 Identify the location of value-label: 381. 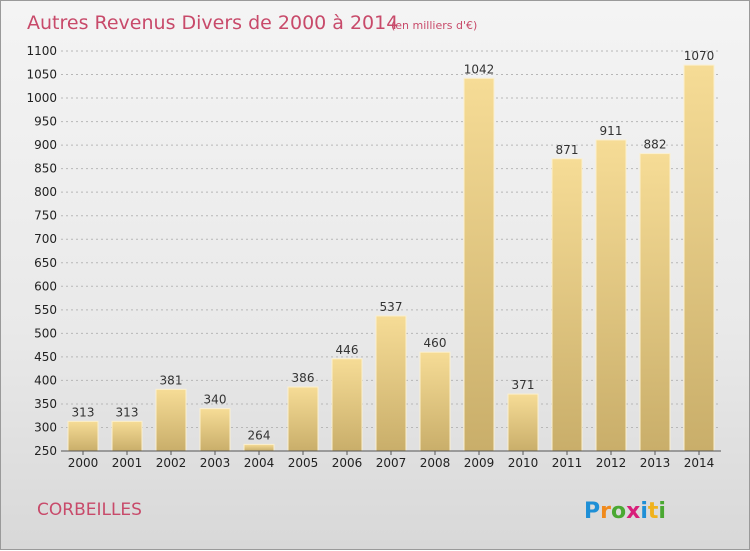
(171, 380).